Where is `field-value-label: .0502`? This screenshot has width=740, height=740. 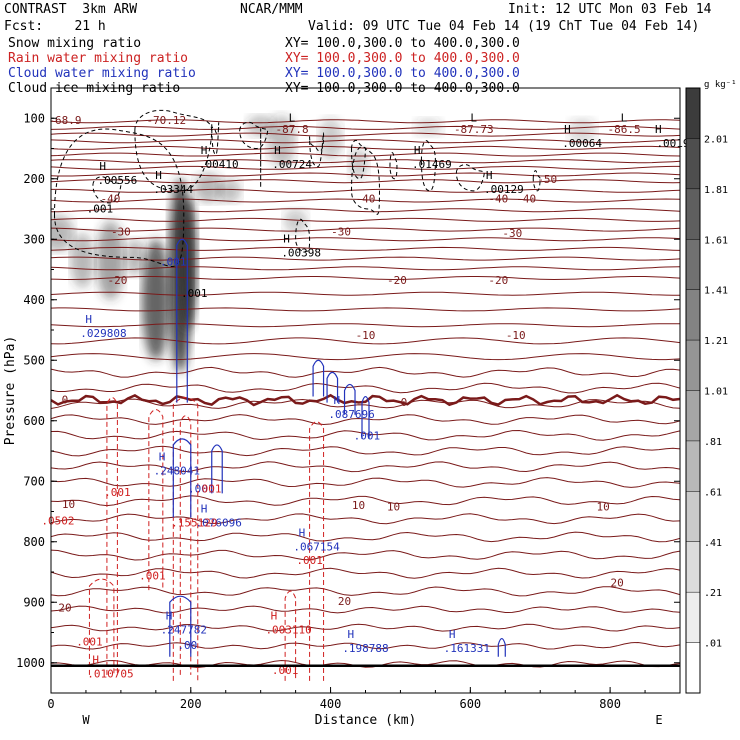 field-value-label: .0502 is located at coordinates (57, 521).